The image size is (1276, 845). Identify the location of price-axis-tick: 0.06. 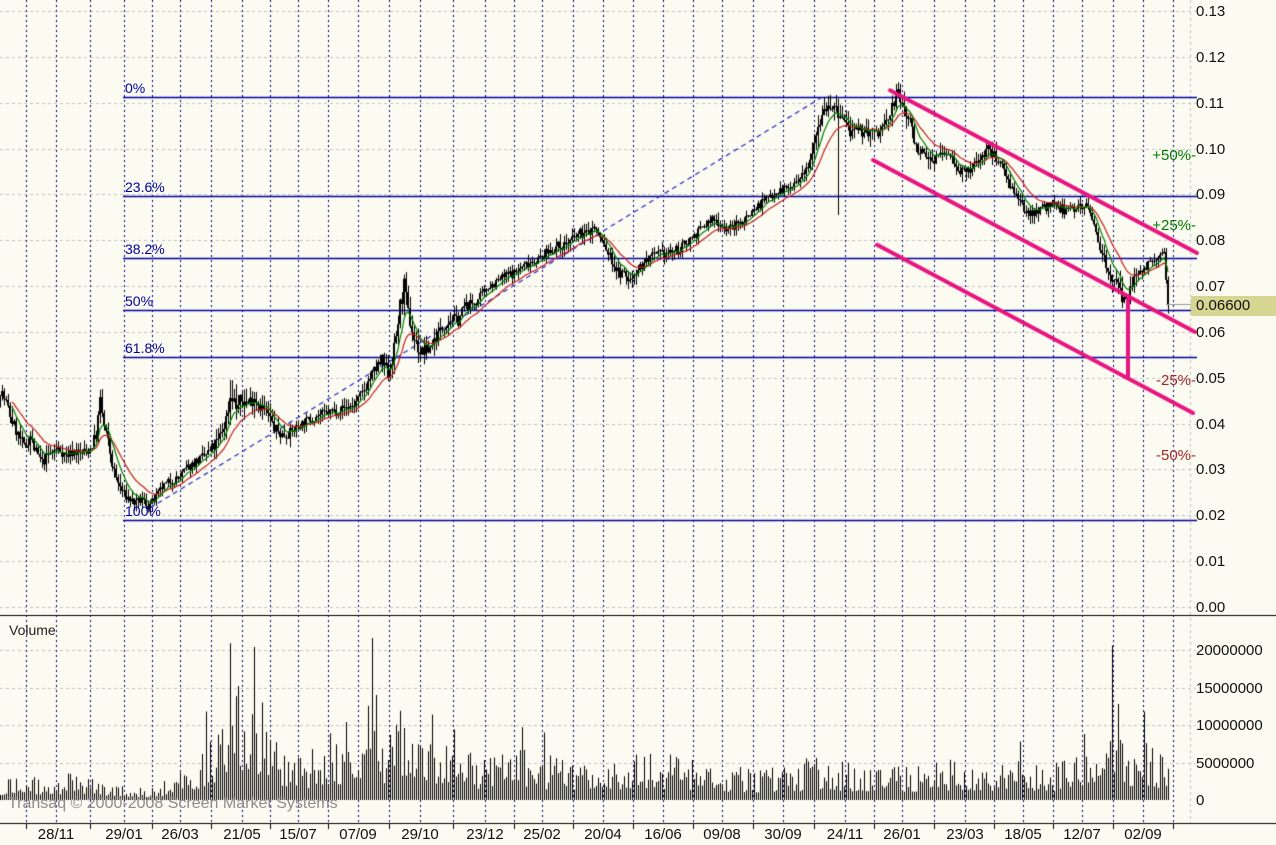
(1211, 332).